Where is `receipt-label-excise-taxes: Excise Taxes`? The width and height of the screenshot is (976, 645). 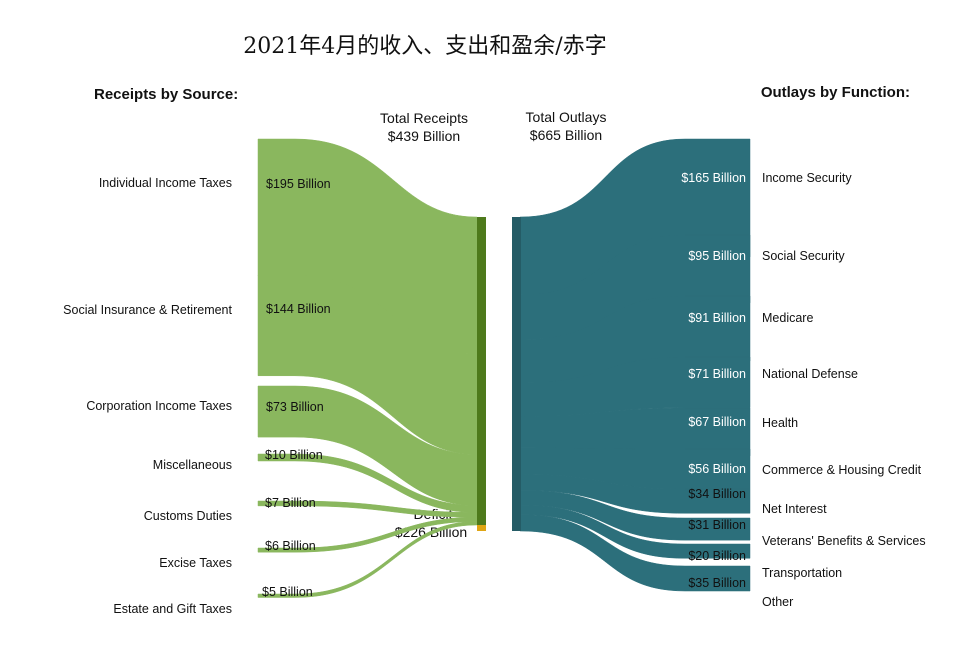
receipt-label-excise-taxes: Excise Taxes is located at coordinates (195, 563).